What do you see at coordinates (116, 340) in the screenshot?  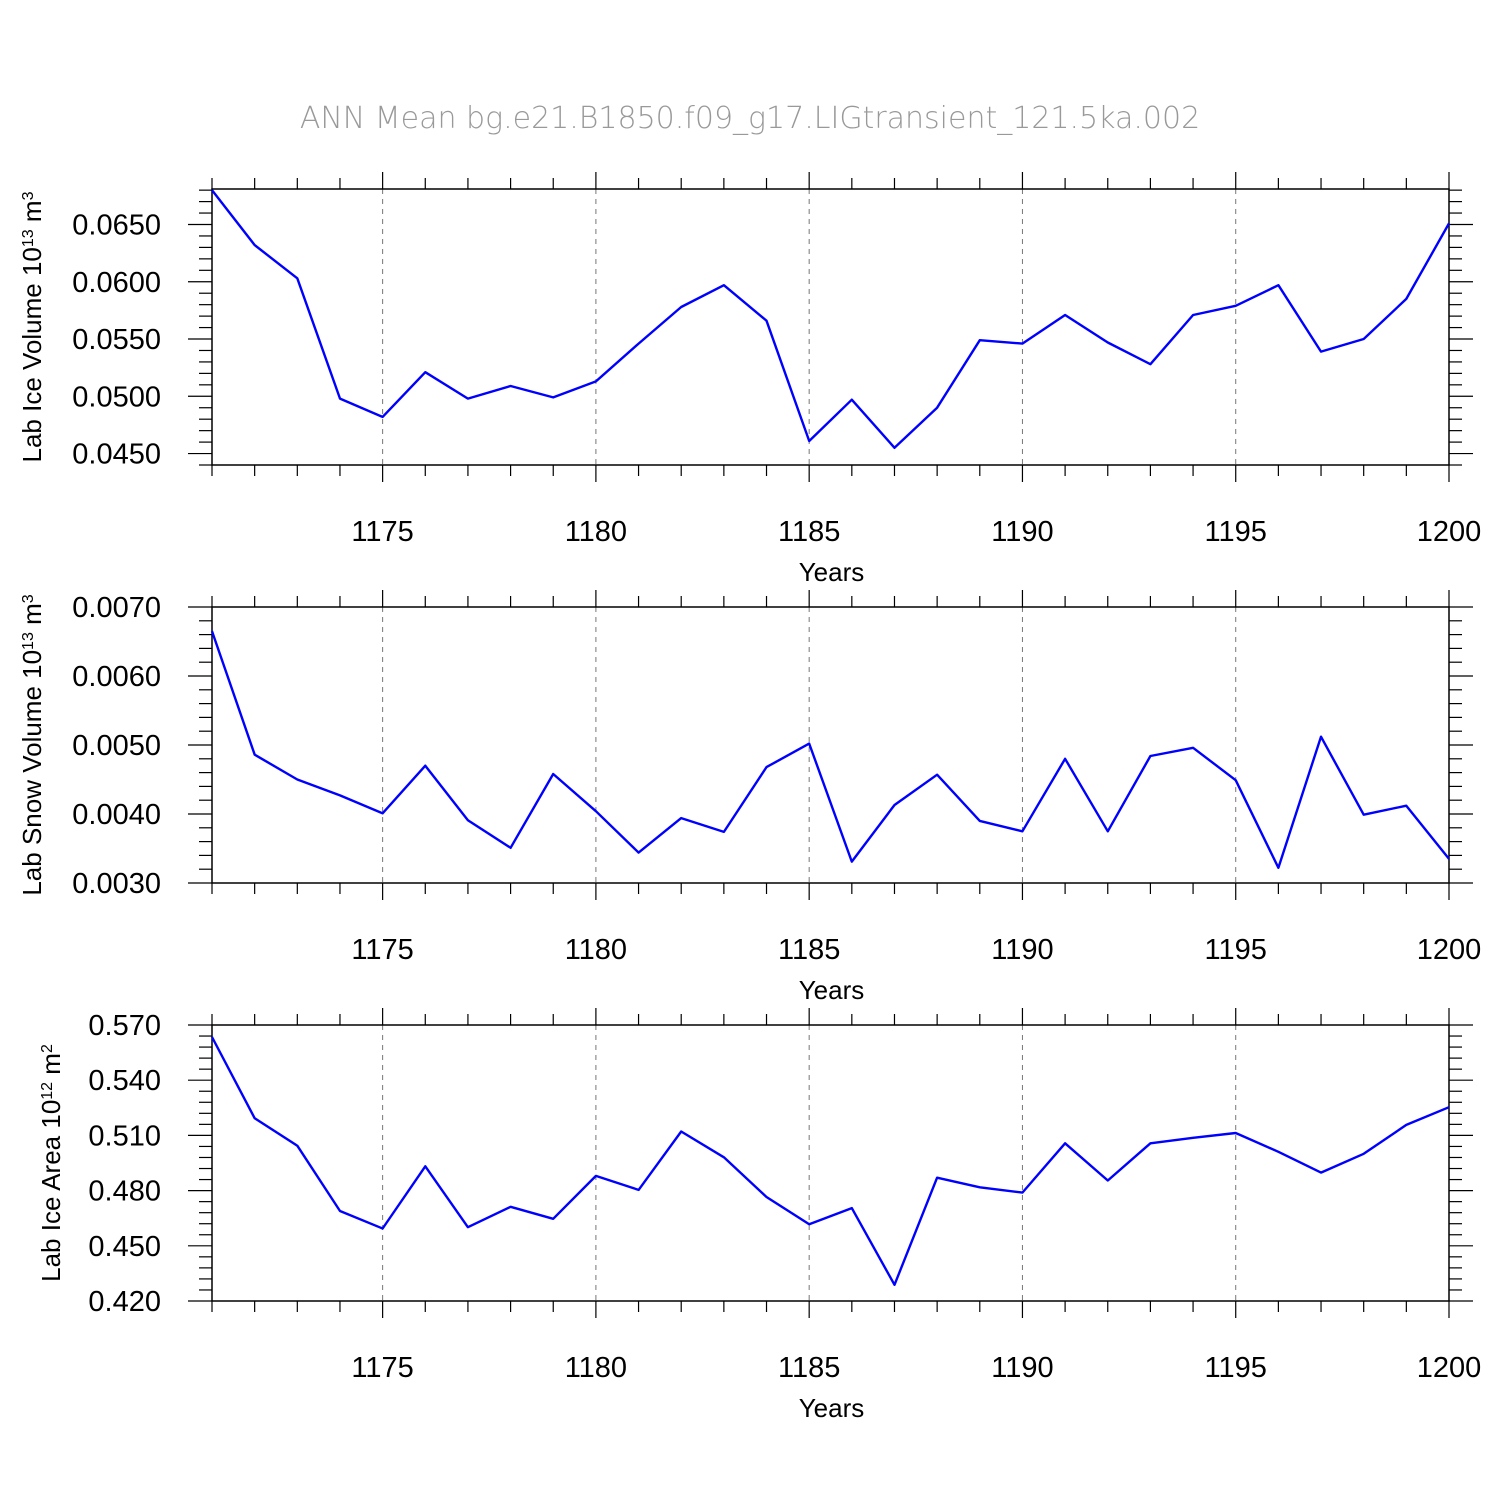 I see `y-tick-label: 0.0550` at bounding box center [116, 340].